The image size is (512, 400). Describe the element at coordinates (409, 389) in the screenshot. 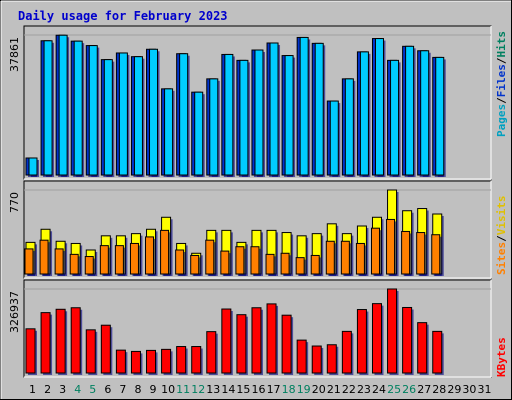

I see `day-label-26: 26` at that location.